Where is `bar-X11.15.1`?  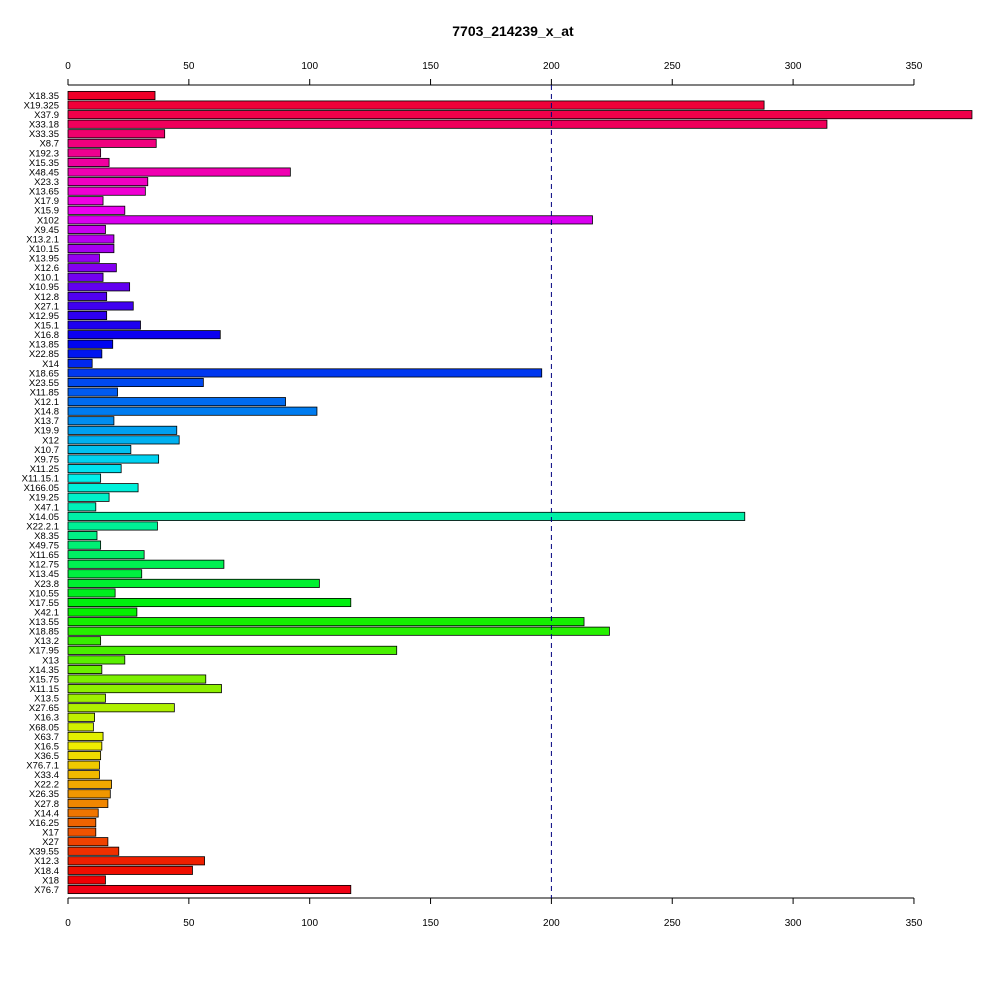 bar-X11.15.1 is located at coordinates (84, 478).